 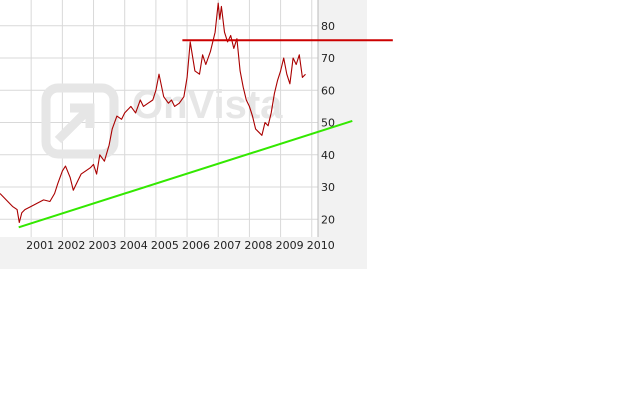 What do you see at coordinates (180, 245) in the screenshot?
I see `x-axis-ticks: 2001 2002 2003 2004 2005 2006 2007 2008 2009 2010` at bounding box center [180, 245].